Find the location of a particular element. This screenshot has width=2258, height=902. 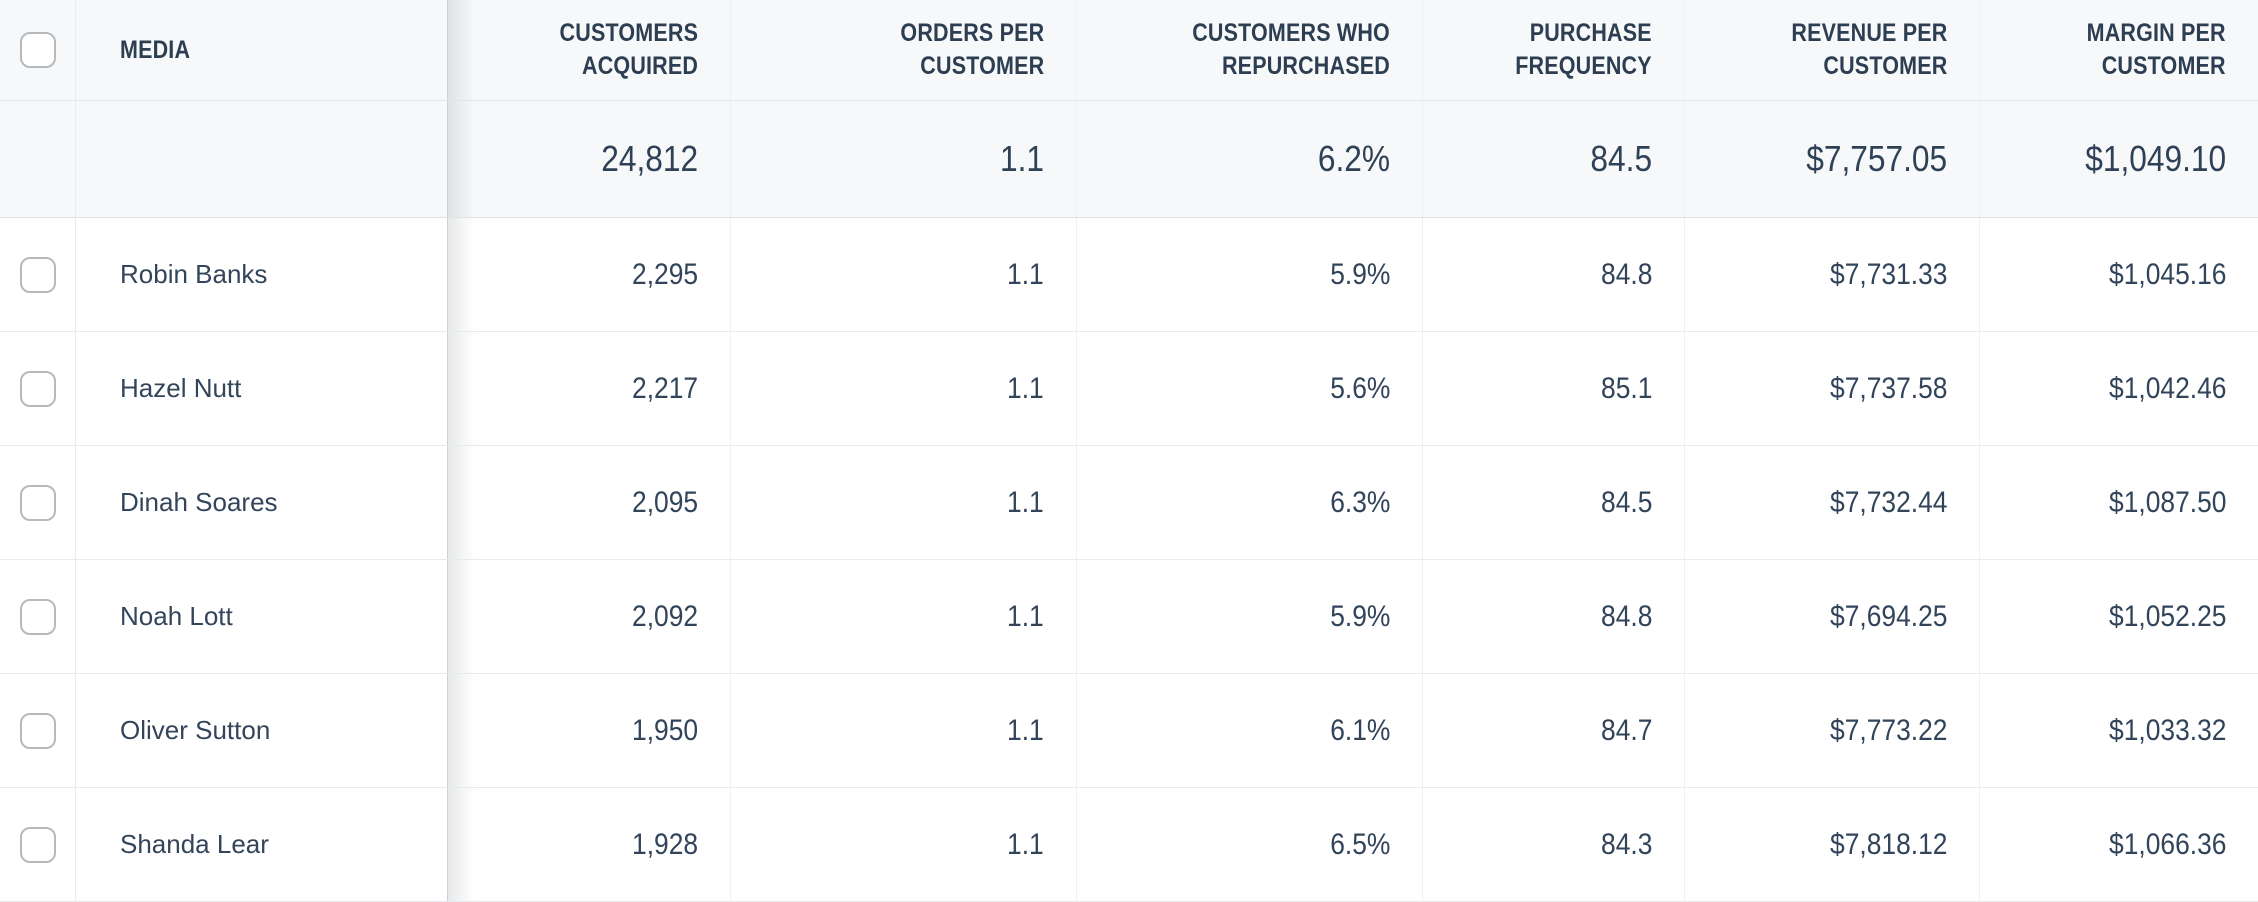

customers-who-repurchased-cell: 6.3% is located at coordinates (1250, 502).